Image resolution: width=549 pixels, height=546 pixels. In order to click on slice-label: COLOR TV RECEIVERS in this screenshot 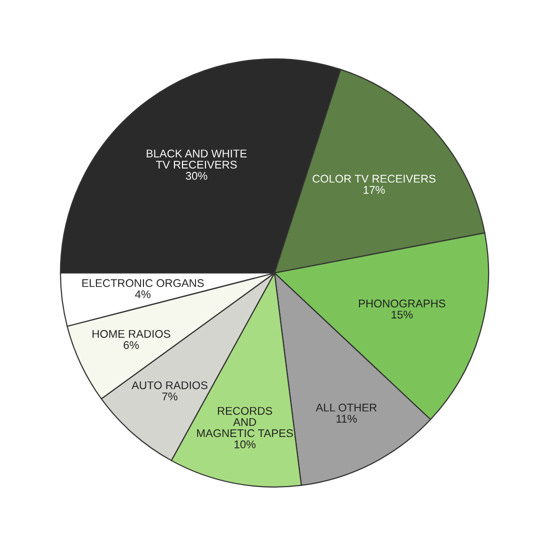, I will do `click(374, 178)`.